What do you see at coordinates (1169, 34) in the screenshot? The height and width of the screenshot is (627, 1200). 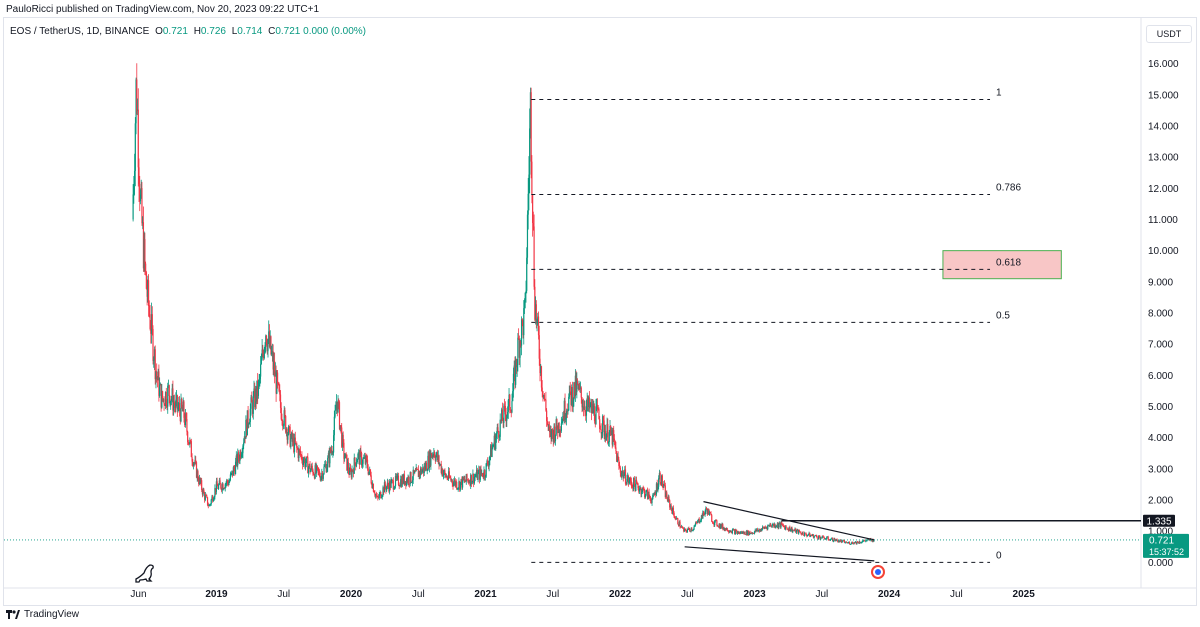 I see `currency-button: USDT` at bounding box center [1169, 34].